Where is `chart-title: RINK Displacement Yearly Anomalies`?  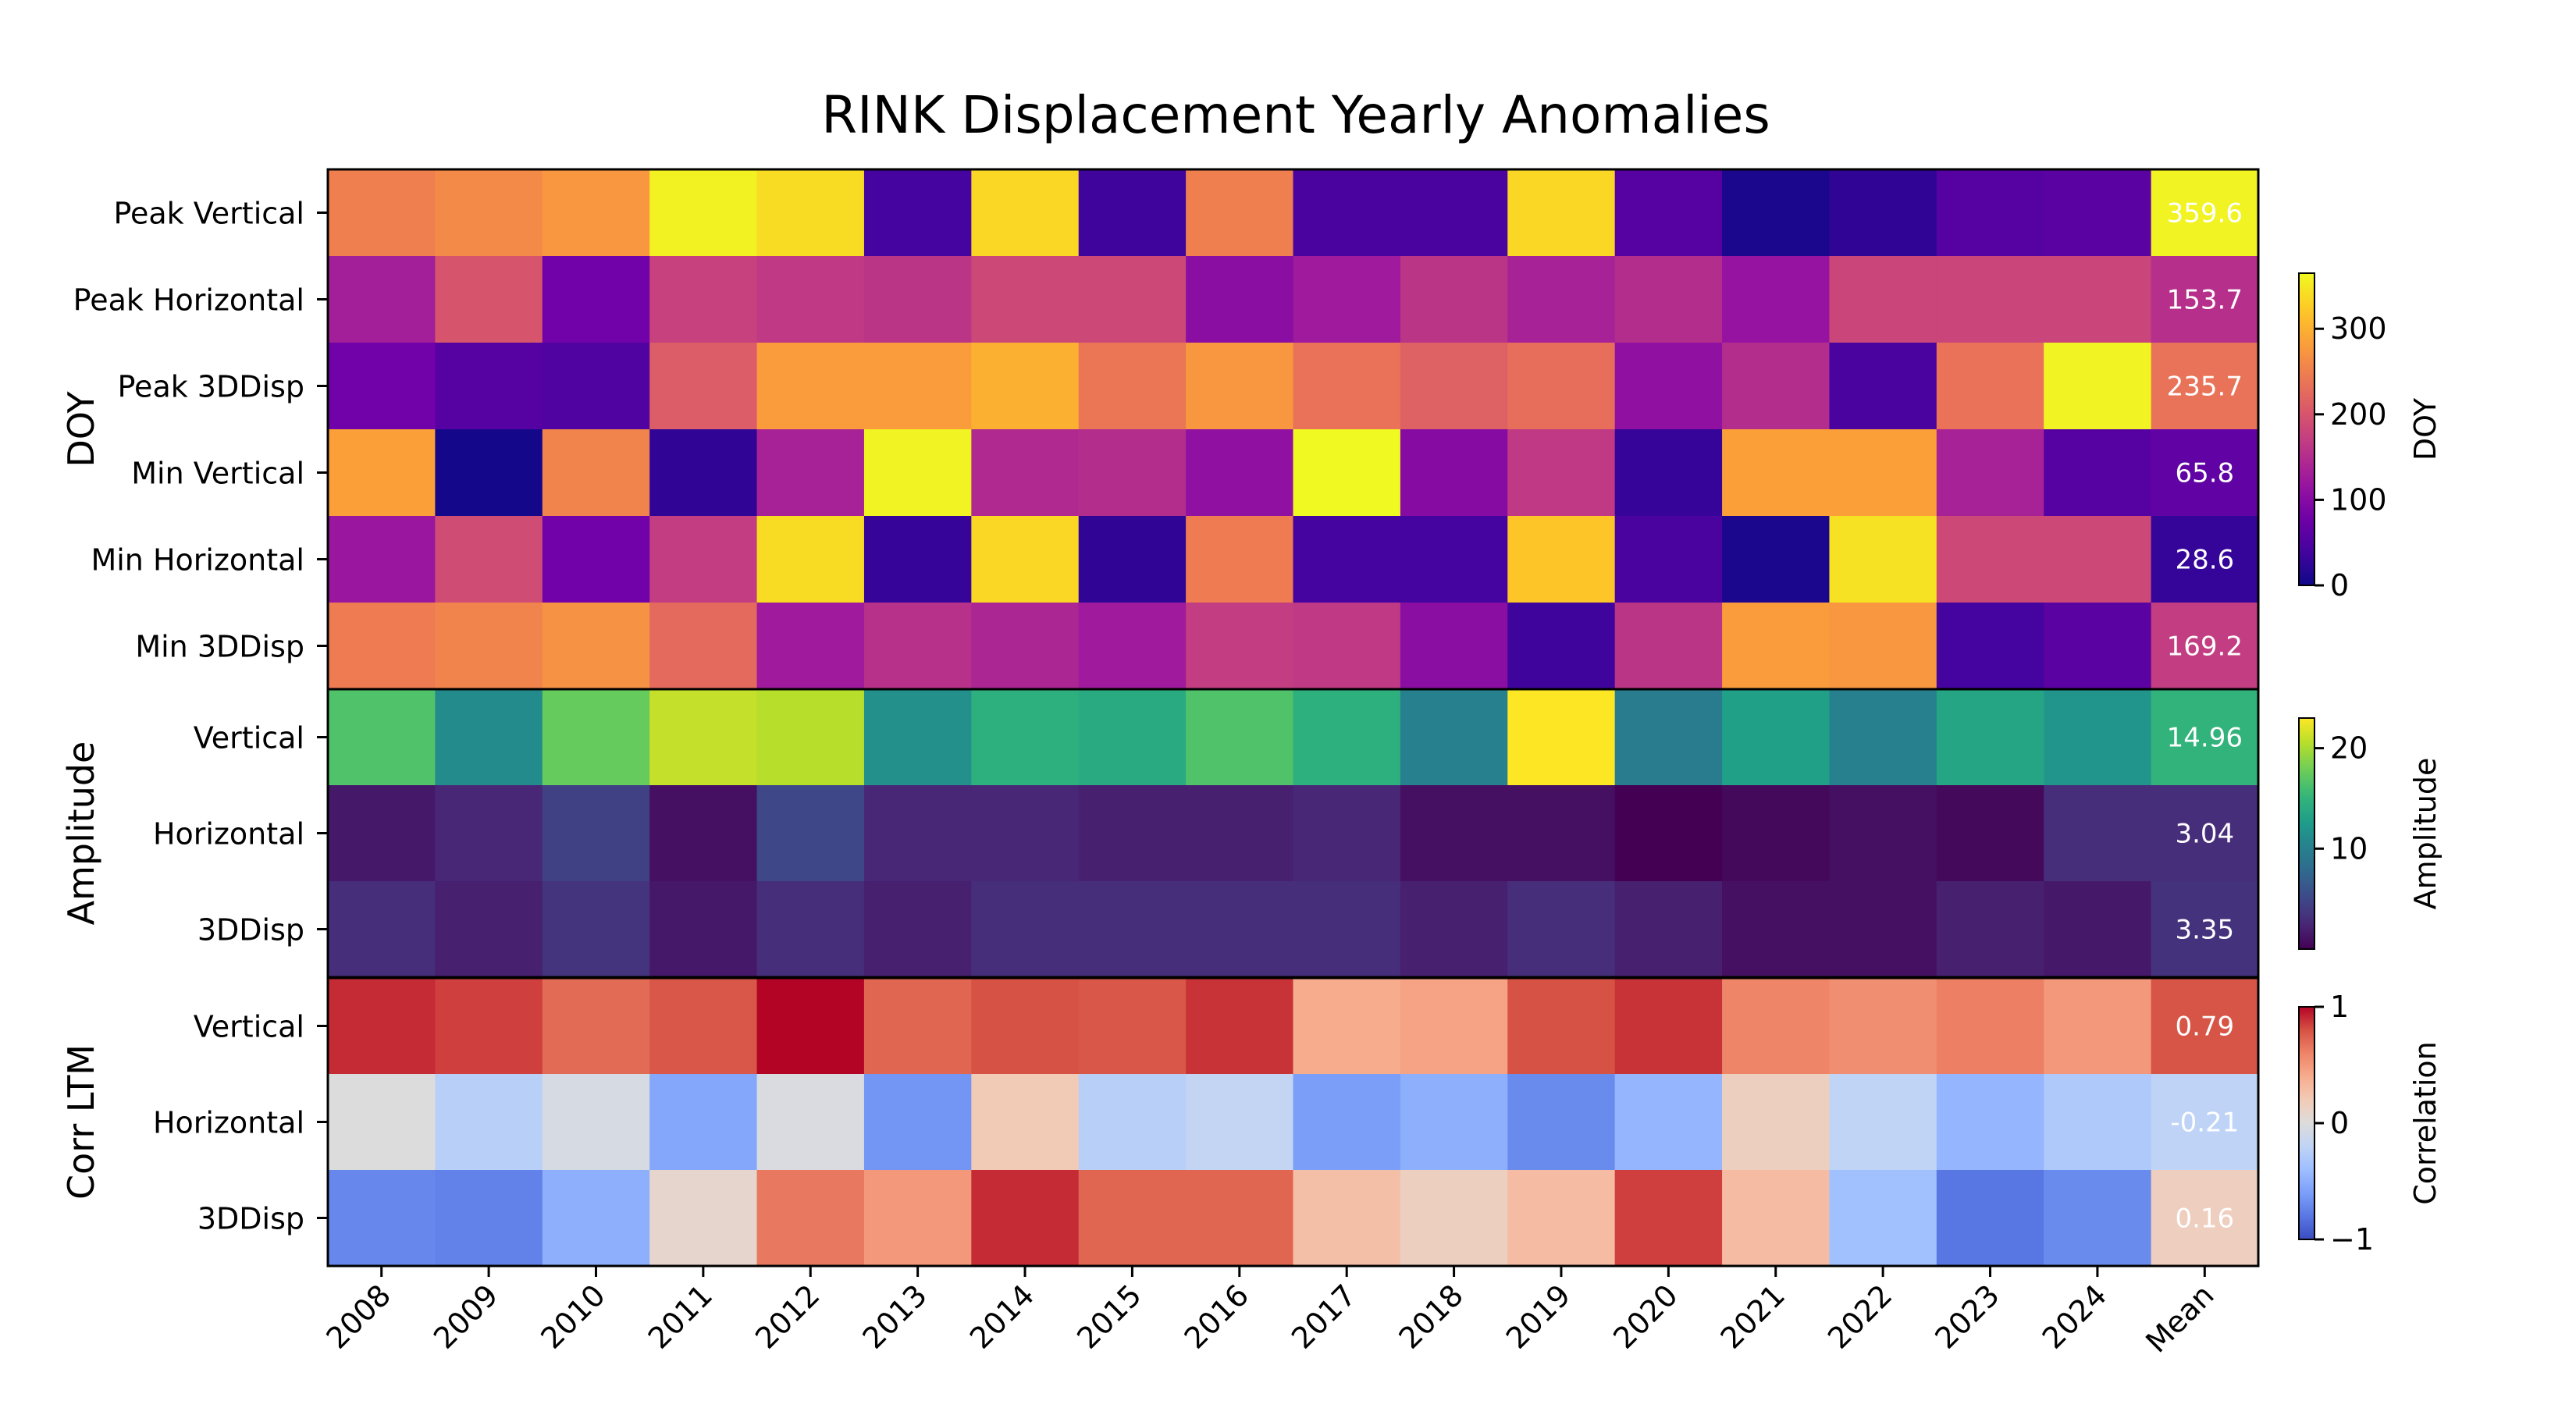
chart-title: RINK Displacement Yearly Anomalies is located at coordinates (1295, 115).